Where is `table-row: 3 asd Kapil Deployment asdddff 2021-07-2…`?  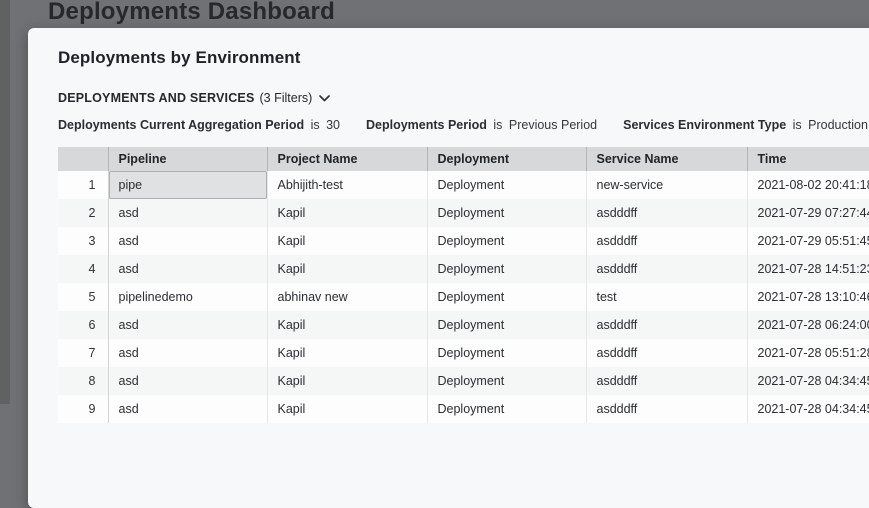 table-row: 3 asd Kapil Deployment asdddff 2021-07-2… is located at coordinates (463, 241).